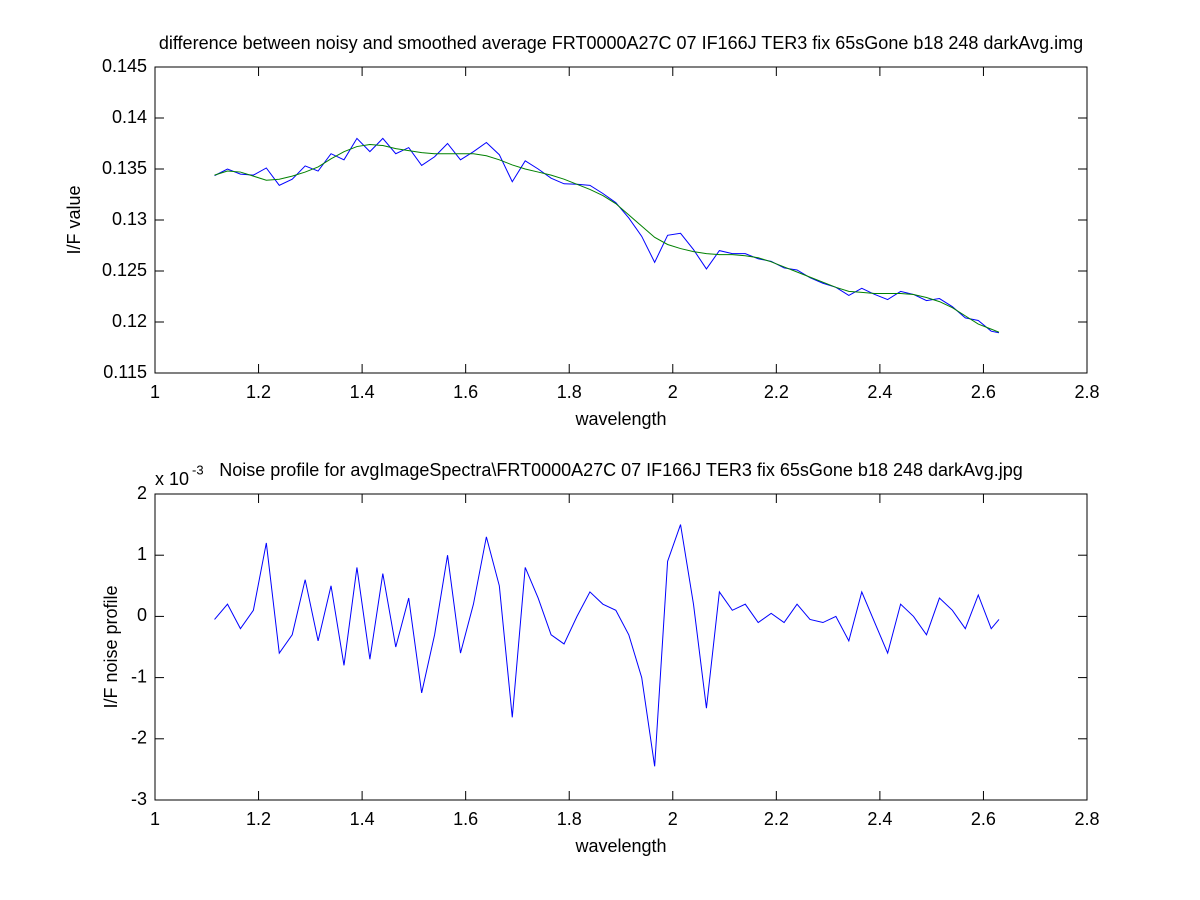  What do you see at coordinates (125, 372) in the screenshot?
I see `y-tick-label: 0.115` at bounding box center [125, 372].